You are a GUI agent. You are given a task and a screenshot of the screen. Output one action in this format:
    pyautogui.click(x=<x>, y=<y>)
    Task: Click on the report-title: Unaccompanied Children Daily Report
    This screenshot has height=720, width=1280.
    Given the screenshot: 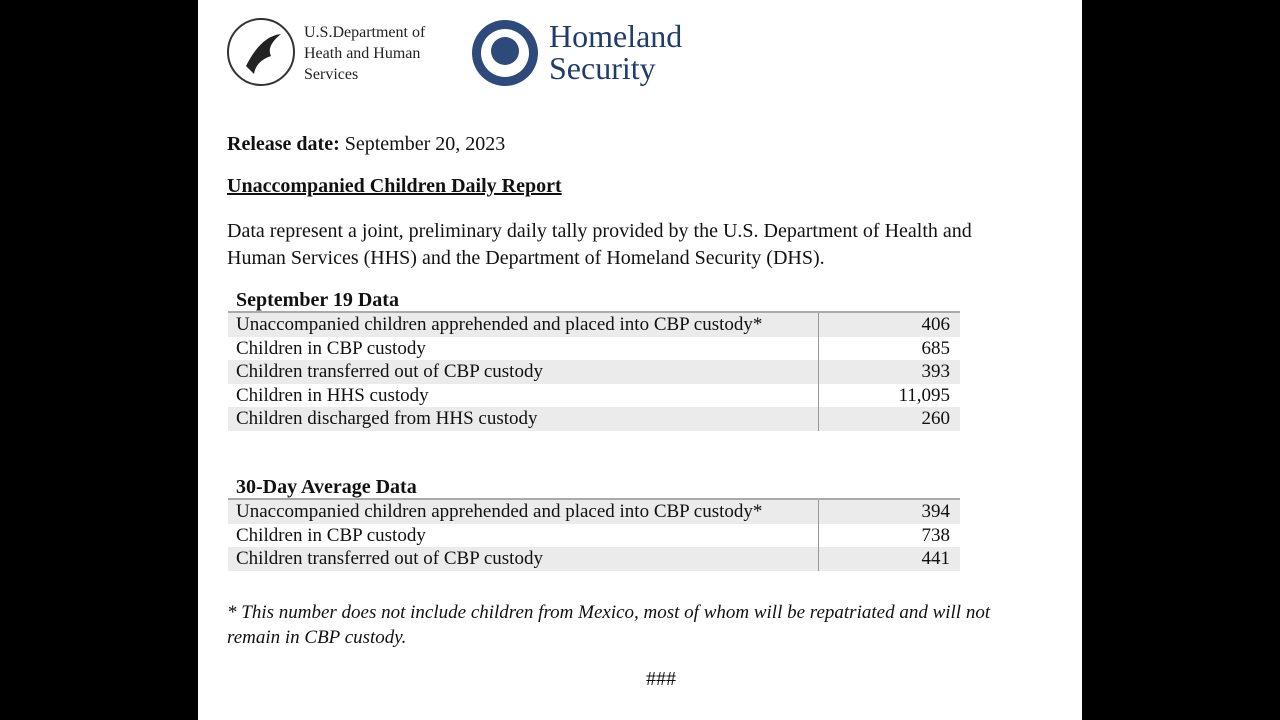 What is the action you would take?
    pyautogui.click(x=394, y=186)
    